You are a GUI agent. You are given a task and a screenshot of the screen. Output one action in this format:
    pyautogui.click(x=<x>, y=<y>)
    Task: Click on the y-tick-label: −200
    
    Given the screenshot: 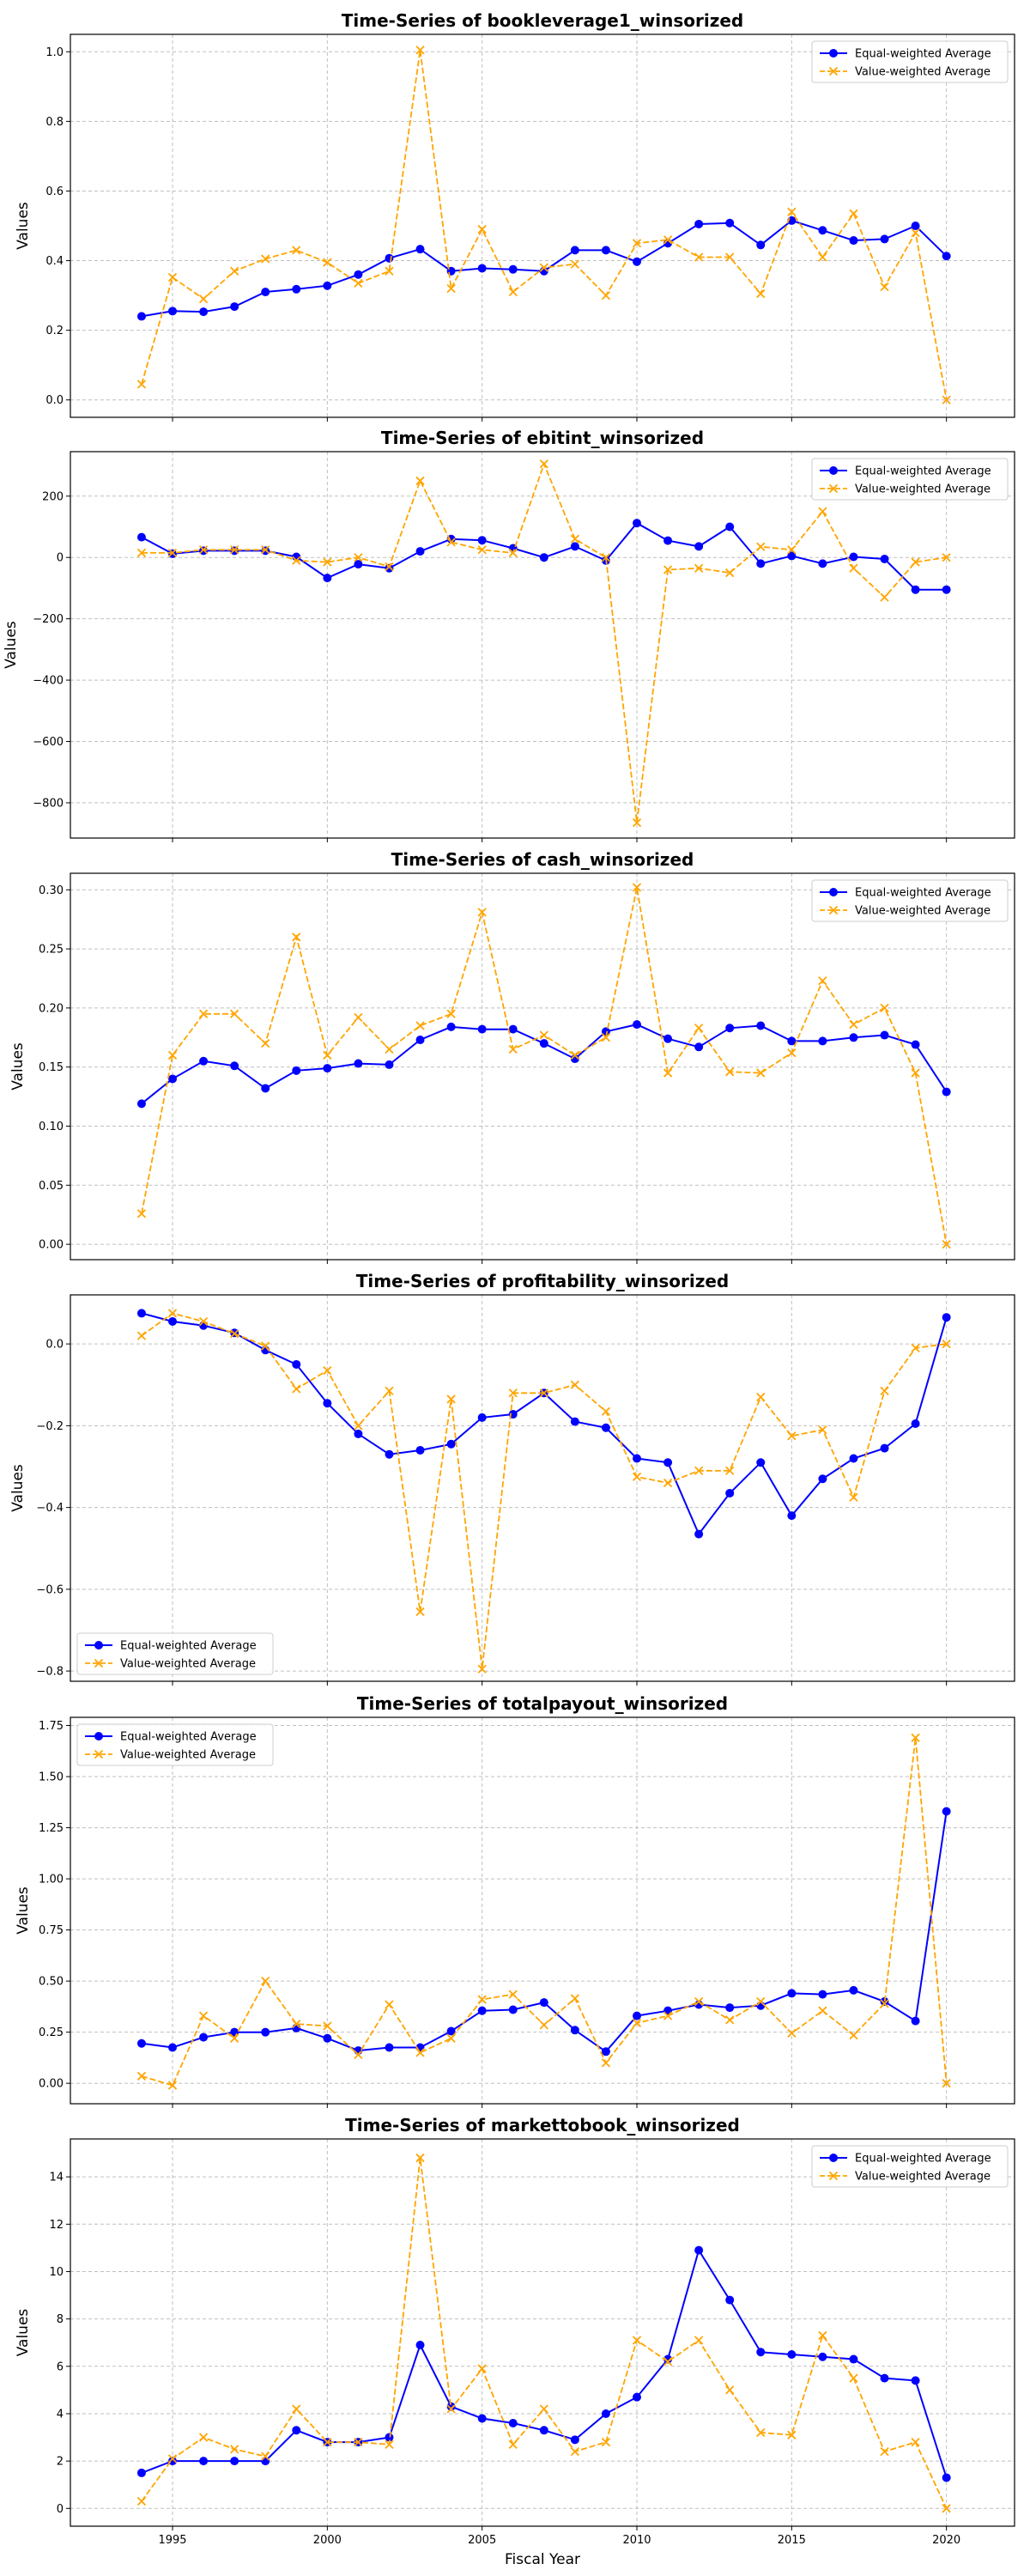 What is the action you would take?
    pyautogui.click(x=48, y=619)
    